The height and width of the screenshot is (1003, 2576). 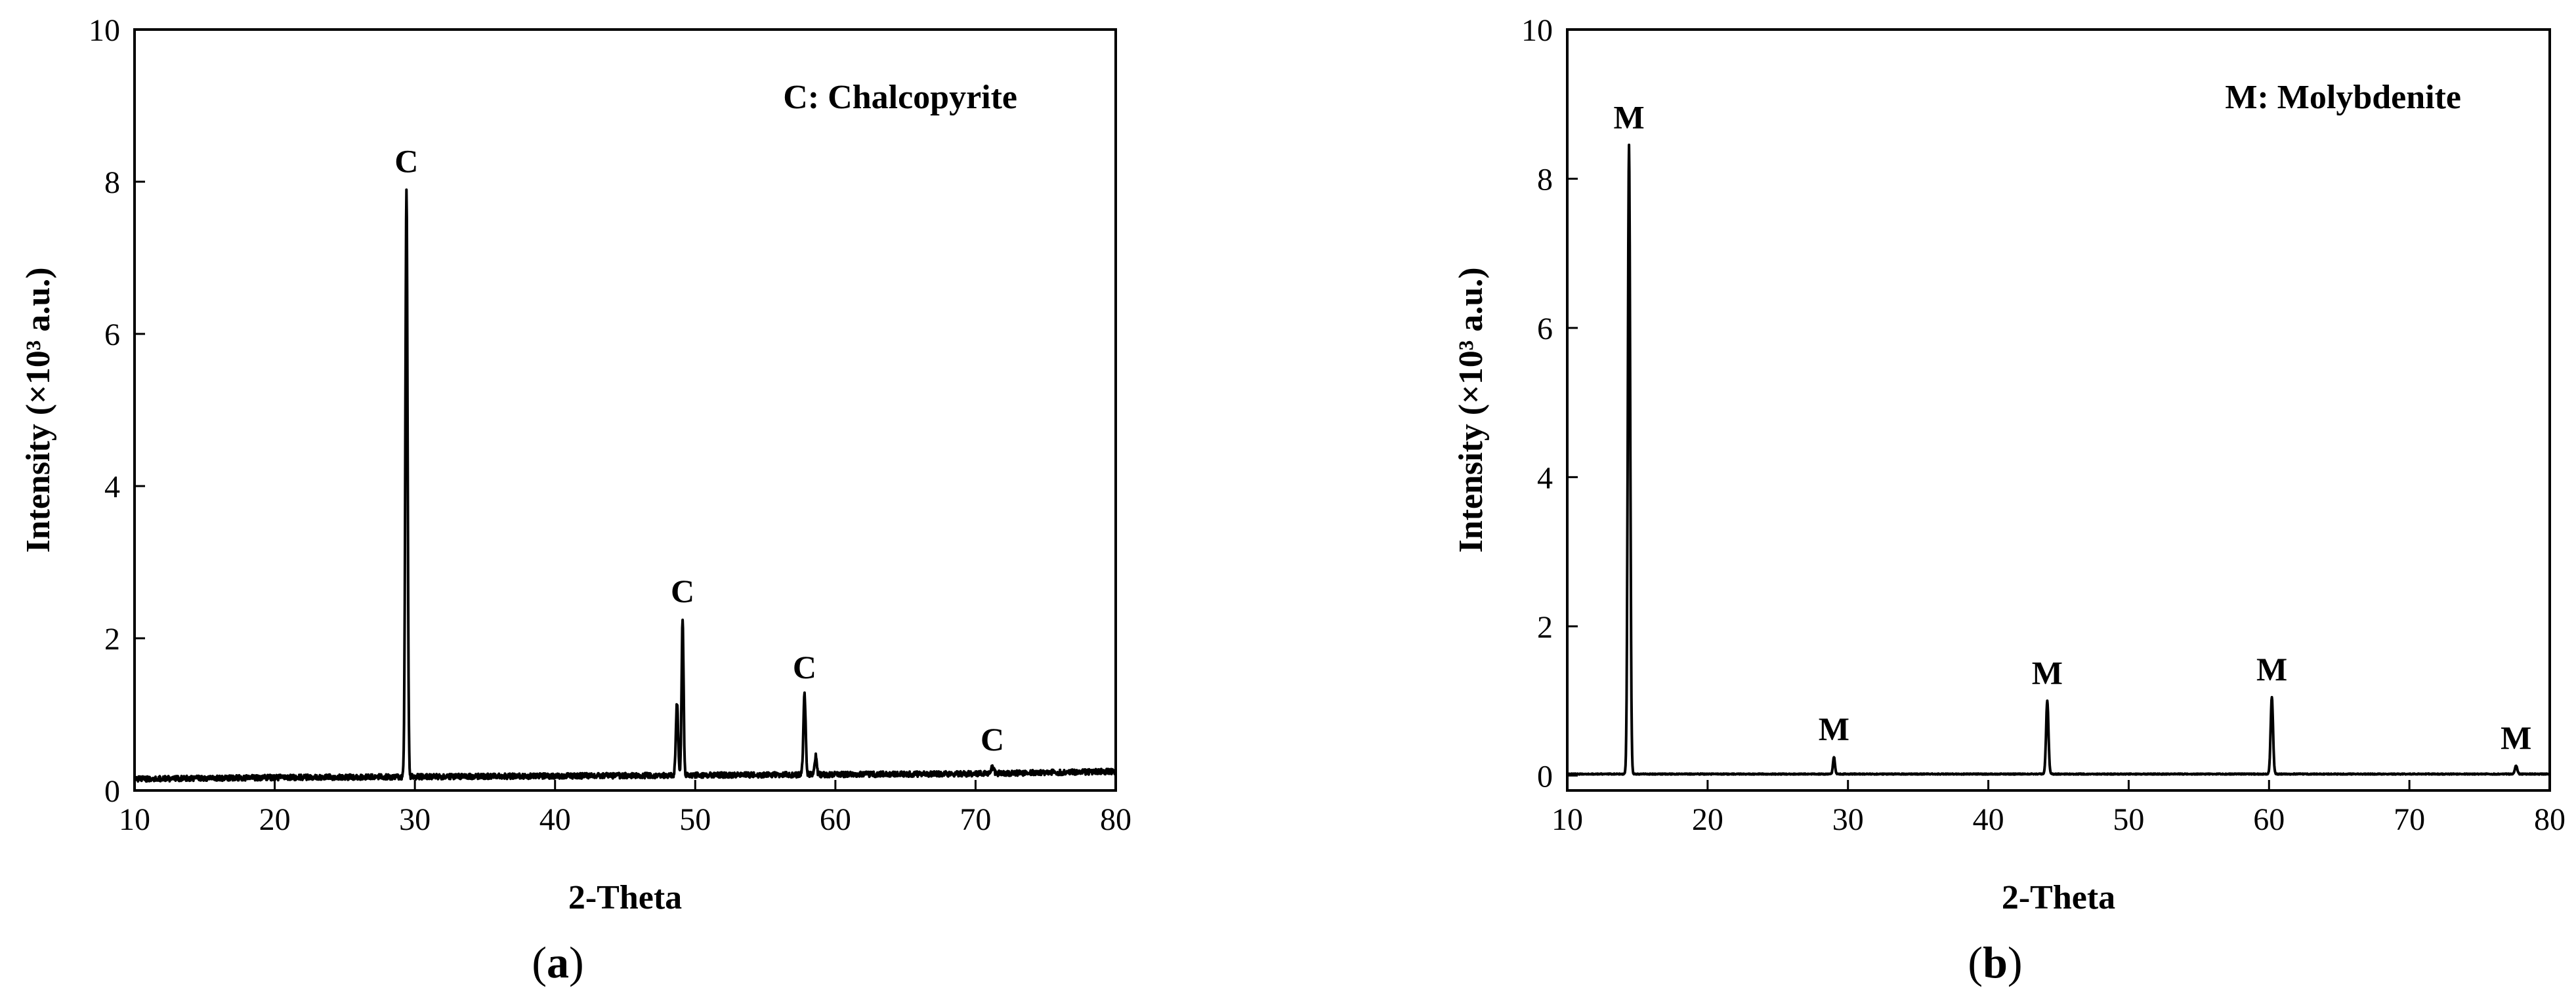 I want to click on phase-annotation: M: Molybdenite, so click(x=2343, y=98).